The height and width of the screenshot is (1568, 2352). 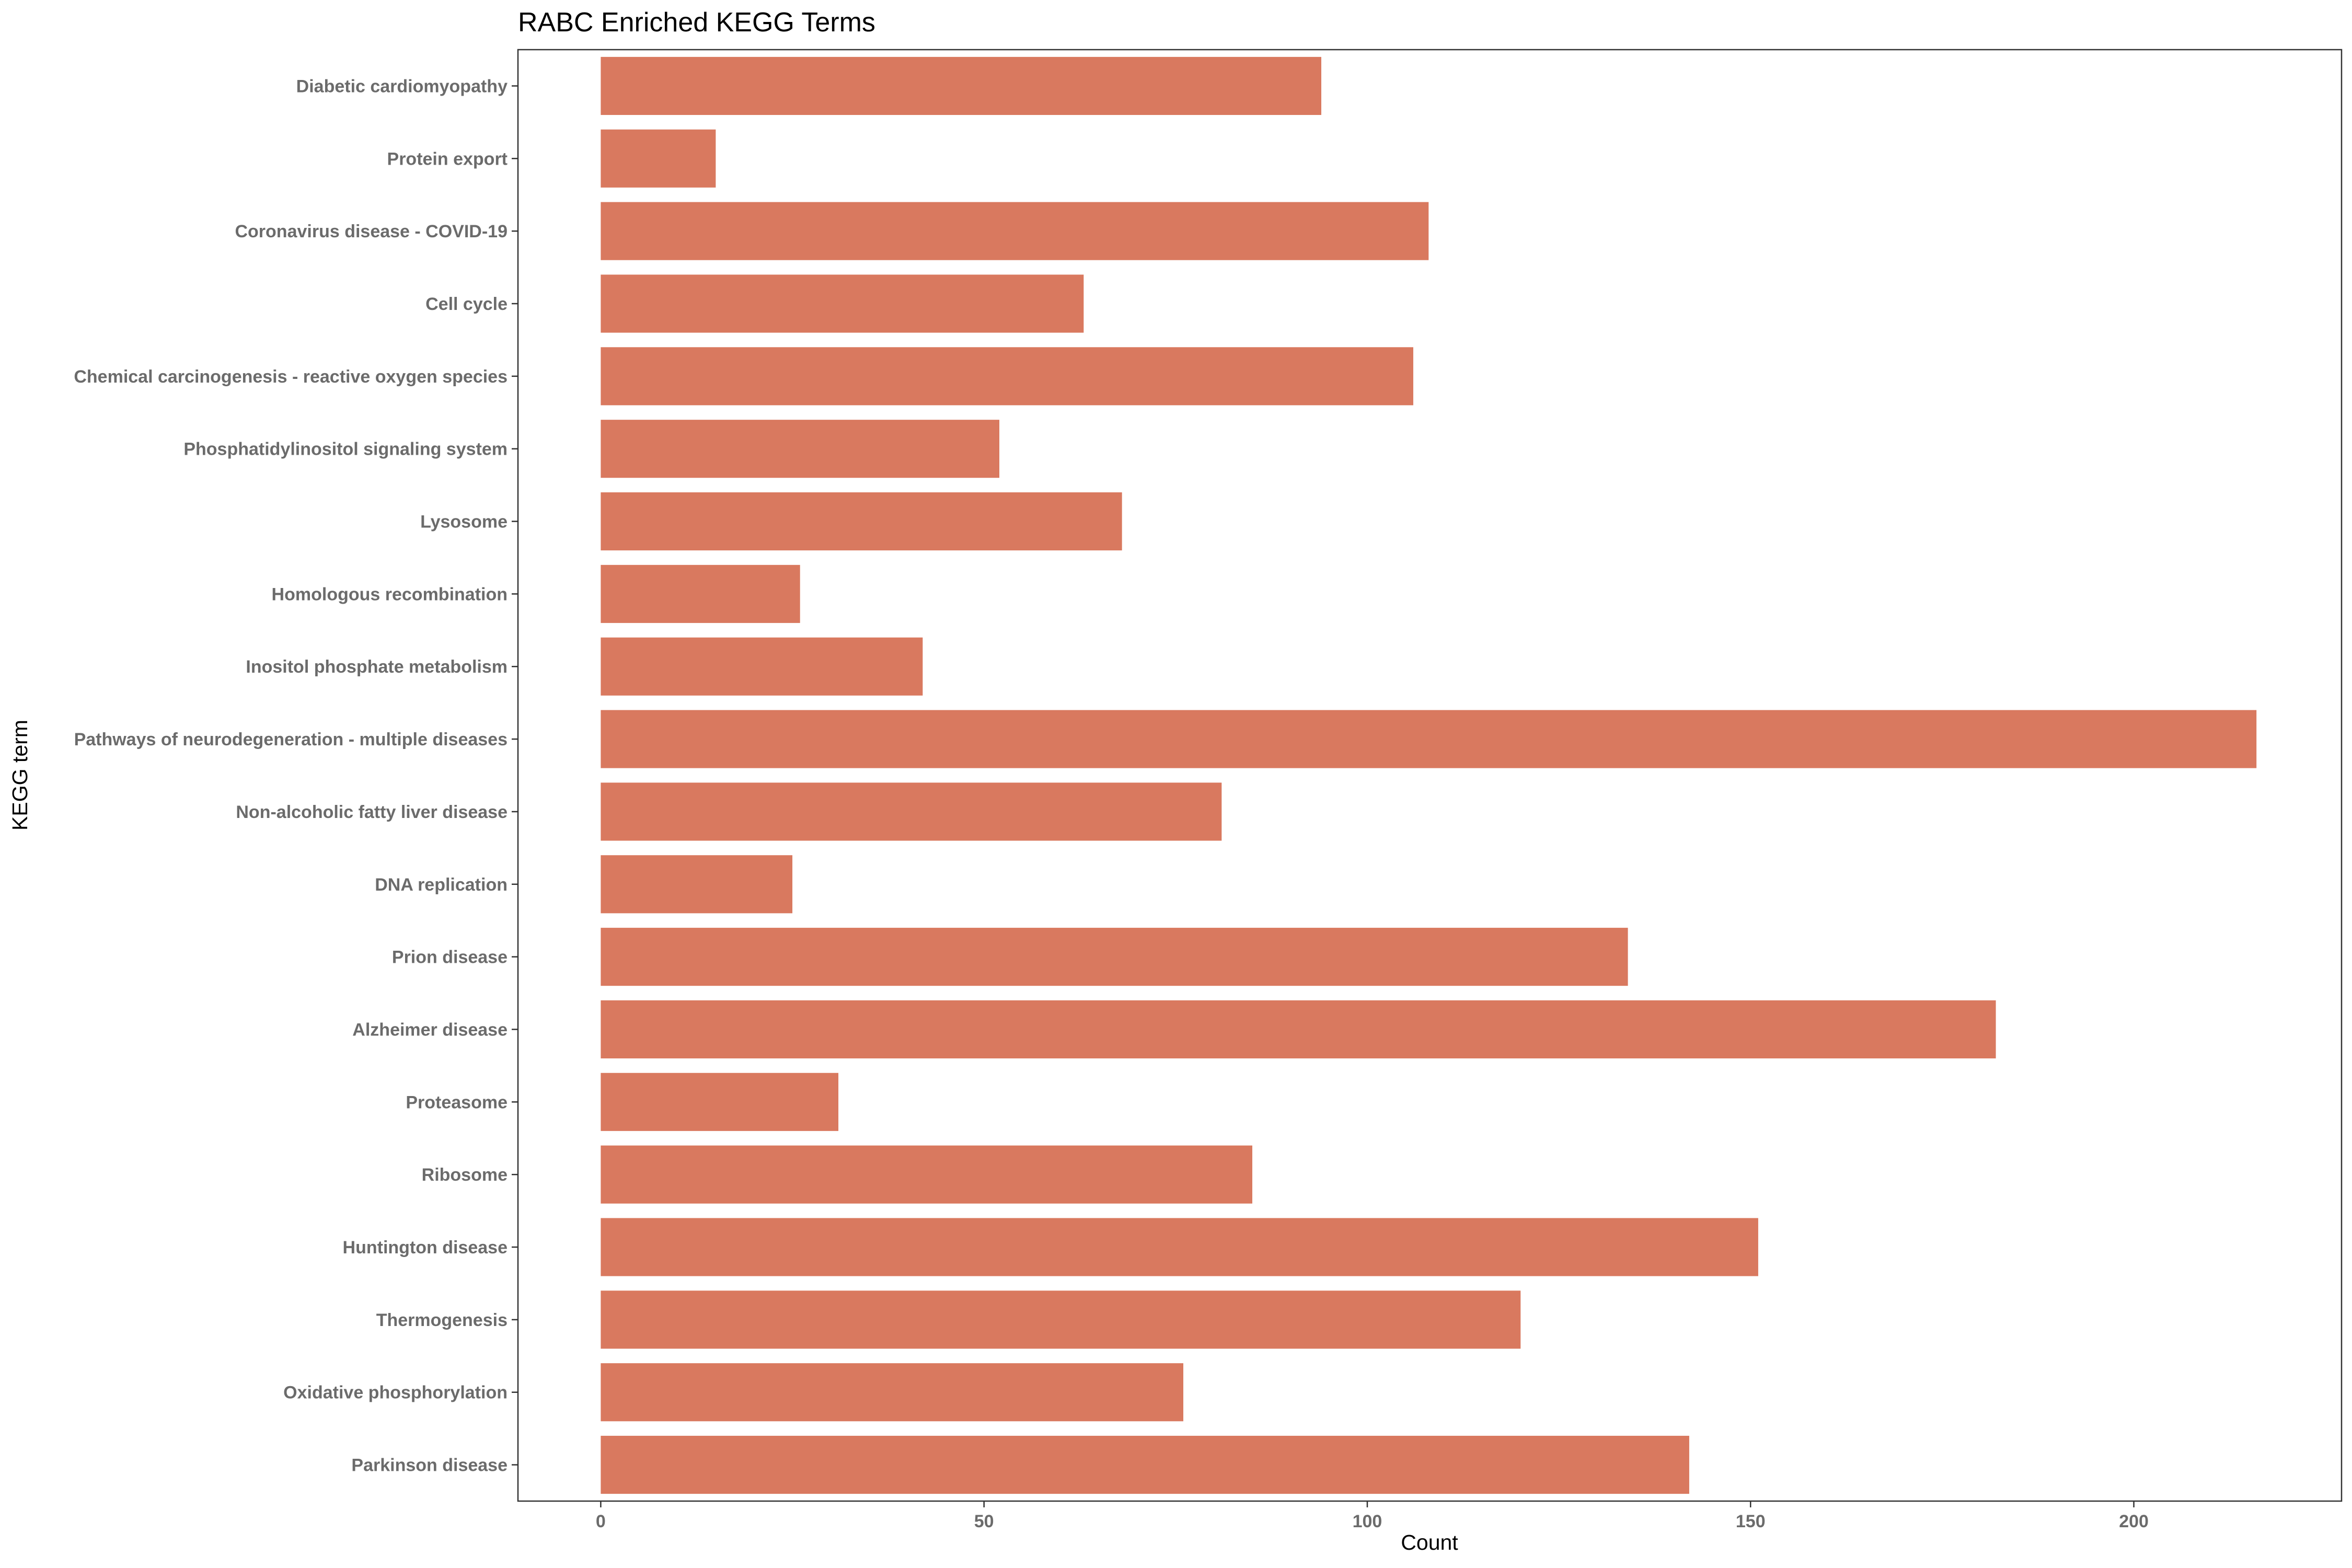 What do you see at coordinates (450, 957) in the screenshot?
I see `y-tick-label: Prion disease` at bounding box center [450, 957].